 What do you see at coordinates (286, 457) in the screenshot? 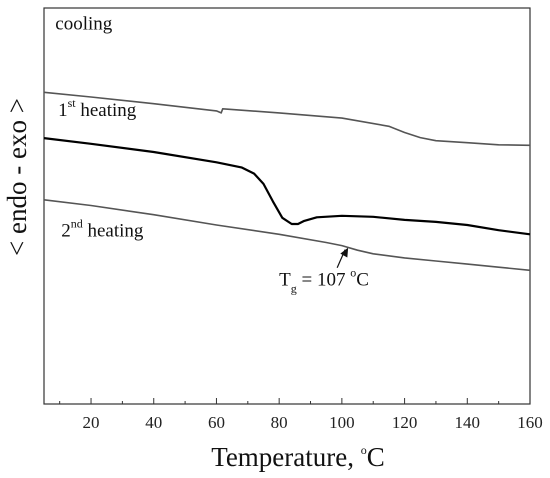
I see `x-axis-title-text: Temperature,` at bounding box center [286, 457].